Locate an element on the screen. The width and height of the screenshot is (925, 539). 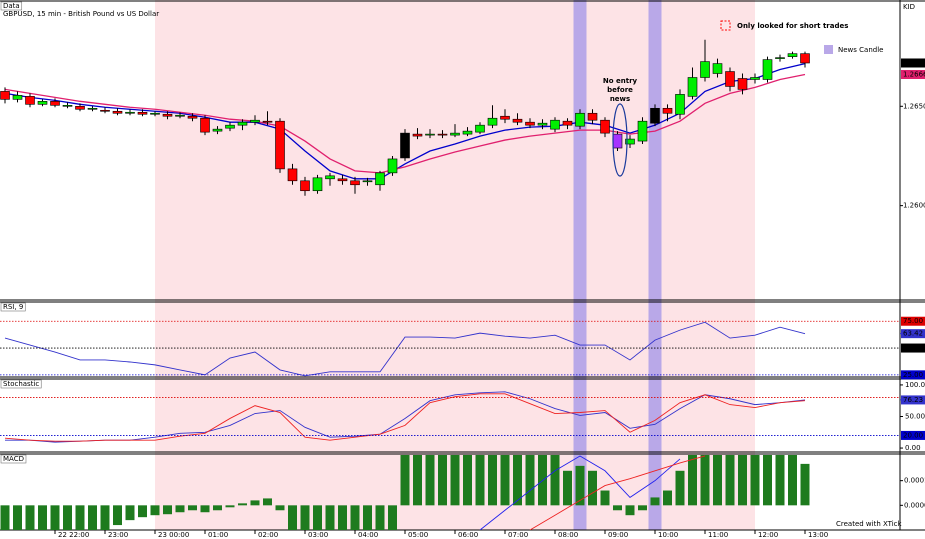
x-tick-label: 12:00 is located at coordinates (768, 535).